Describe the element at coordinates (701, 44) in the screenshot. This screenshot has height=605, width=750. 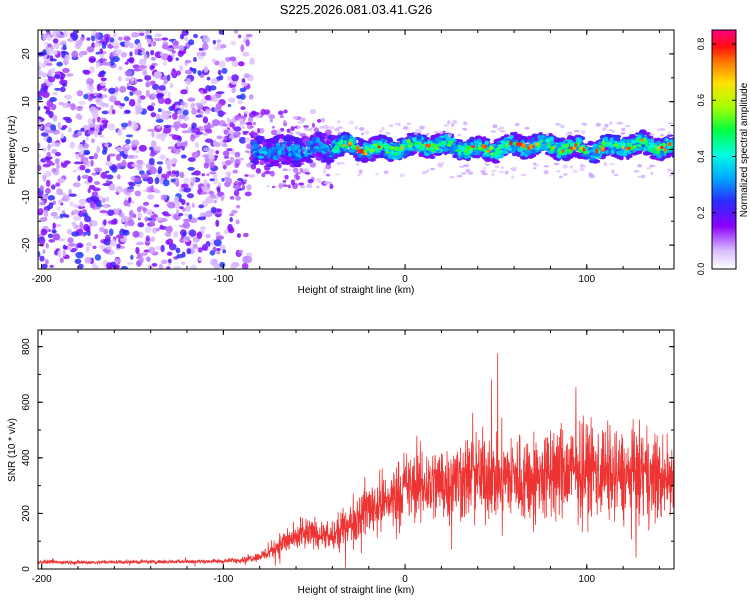
I see `colorbar-tick-label: 0.8` at that location.